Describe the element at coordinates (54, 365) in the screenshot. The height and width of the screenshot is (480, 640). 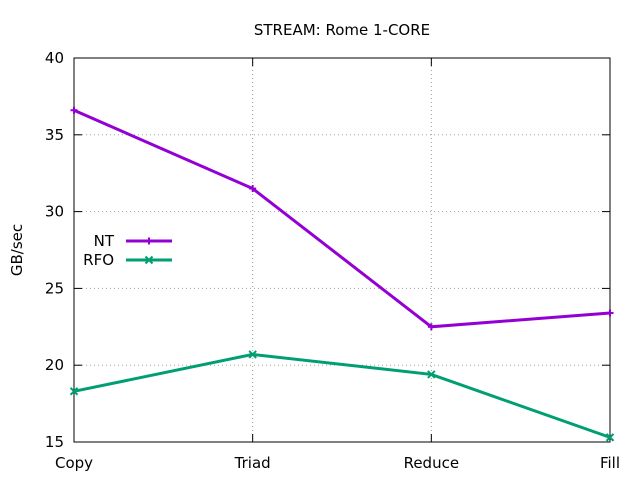
I see `y-tick-label: 20` at that location.